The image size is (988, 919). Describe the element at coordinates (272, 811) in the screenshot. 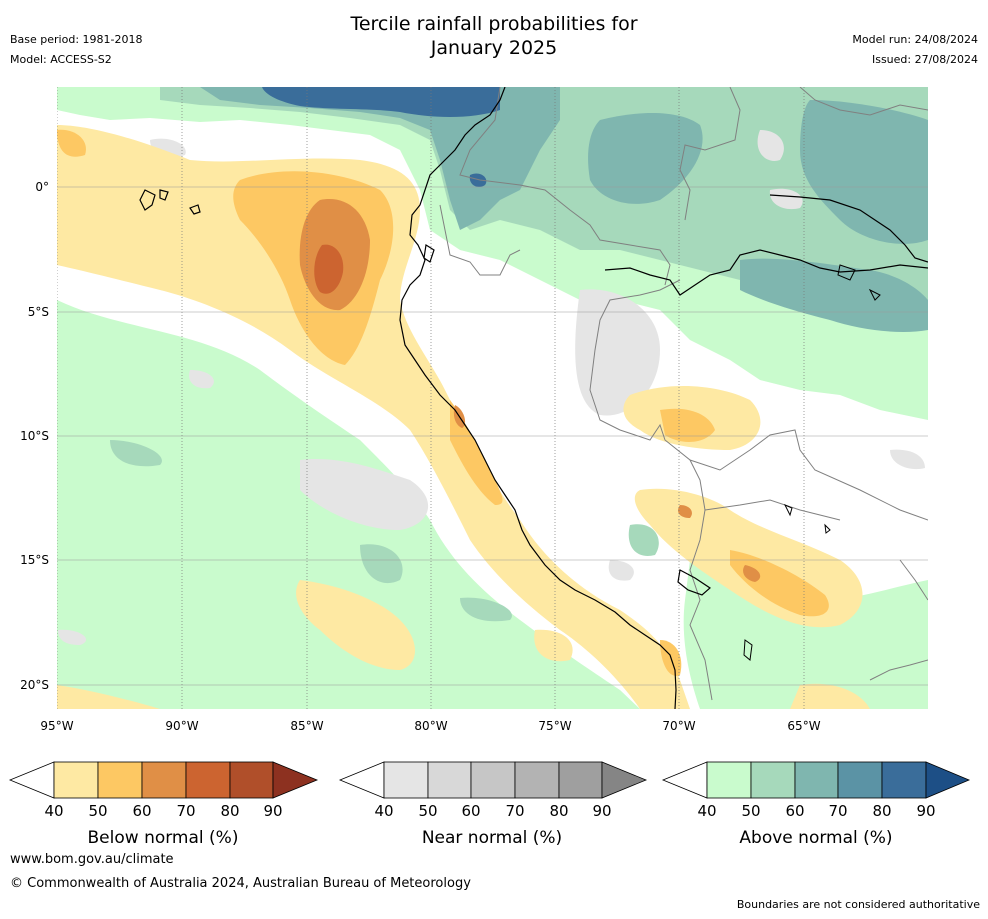

I see `legend-below-tick-5: 90` at that location.